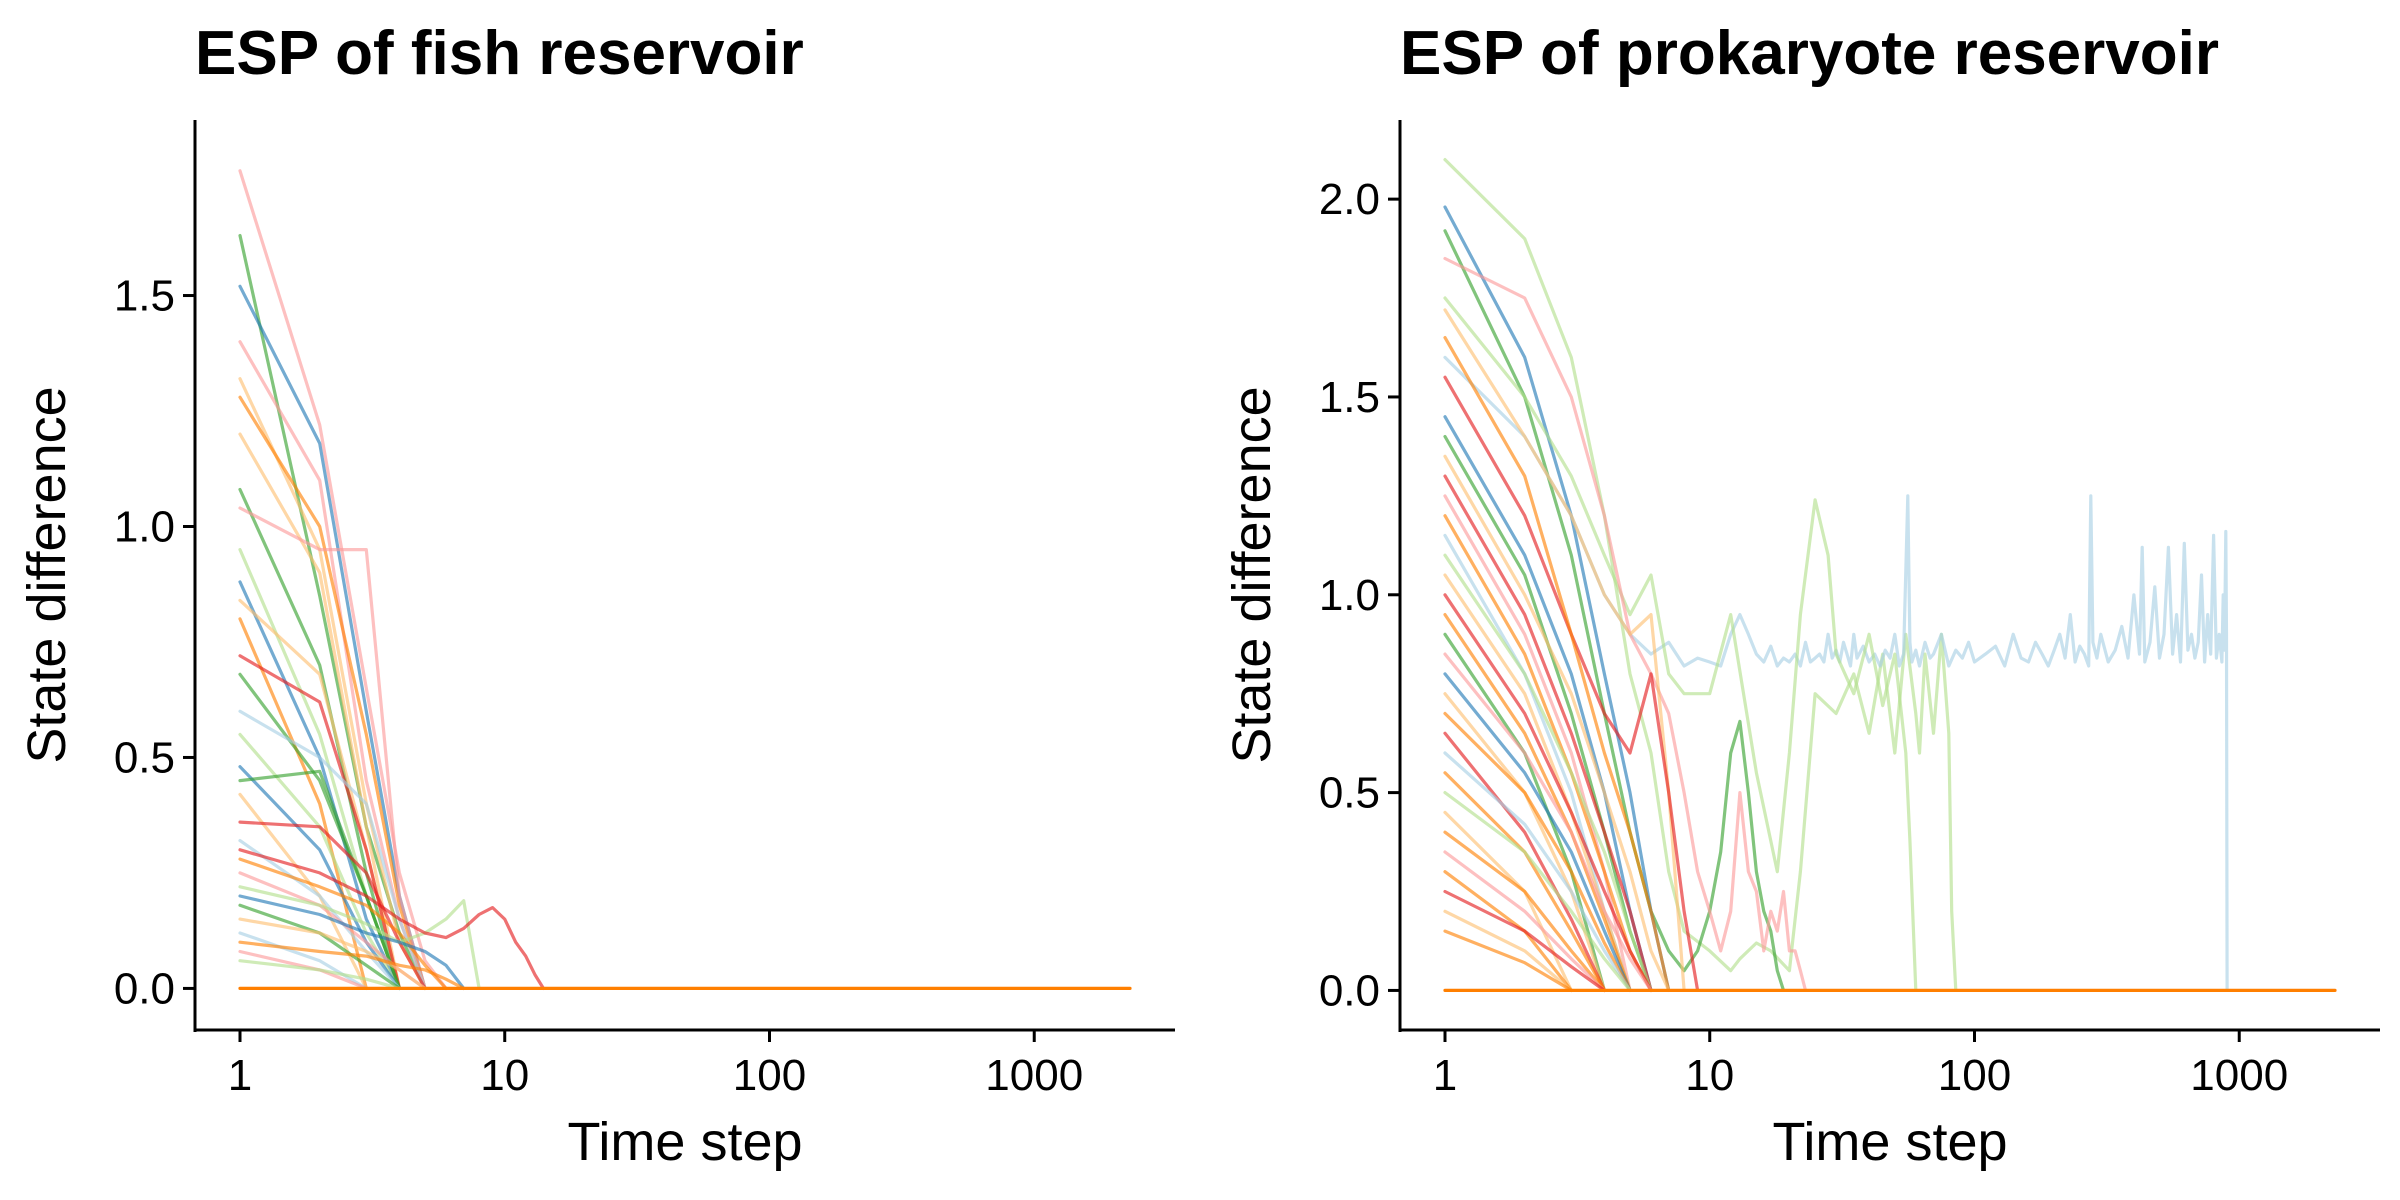 The height and width of the screenshot is (1200, 2400). Describe the element at coordinates (1809, 53) in the screenshot. I see `chart-title: ESP of prokaryote reservoir` at that location.